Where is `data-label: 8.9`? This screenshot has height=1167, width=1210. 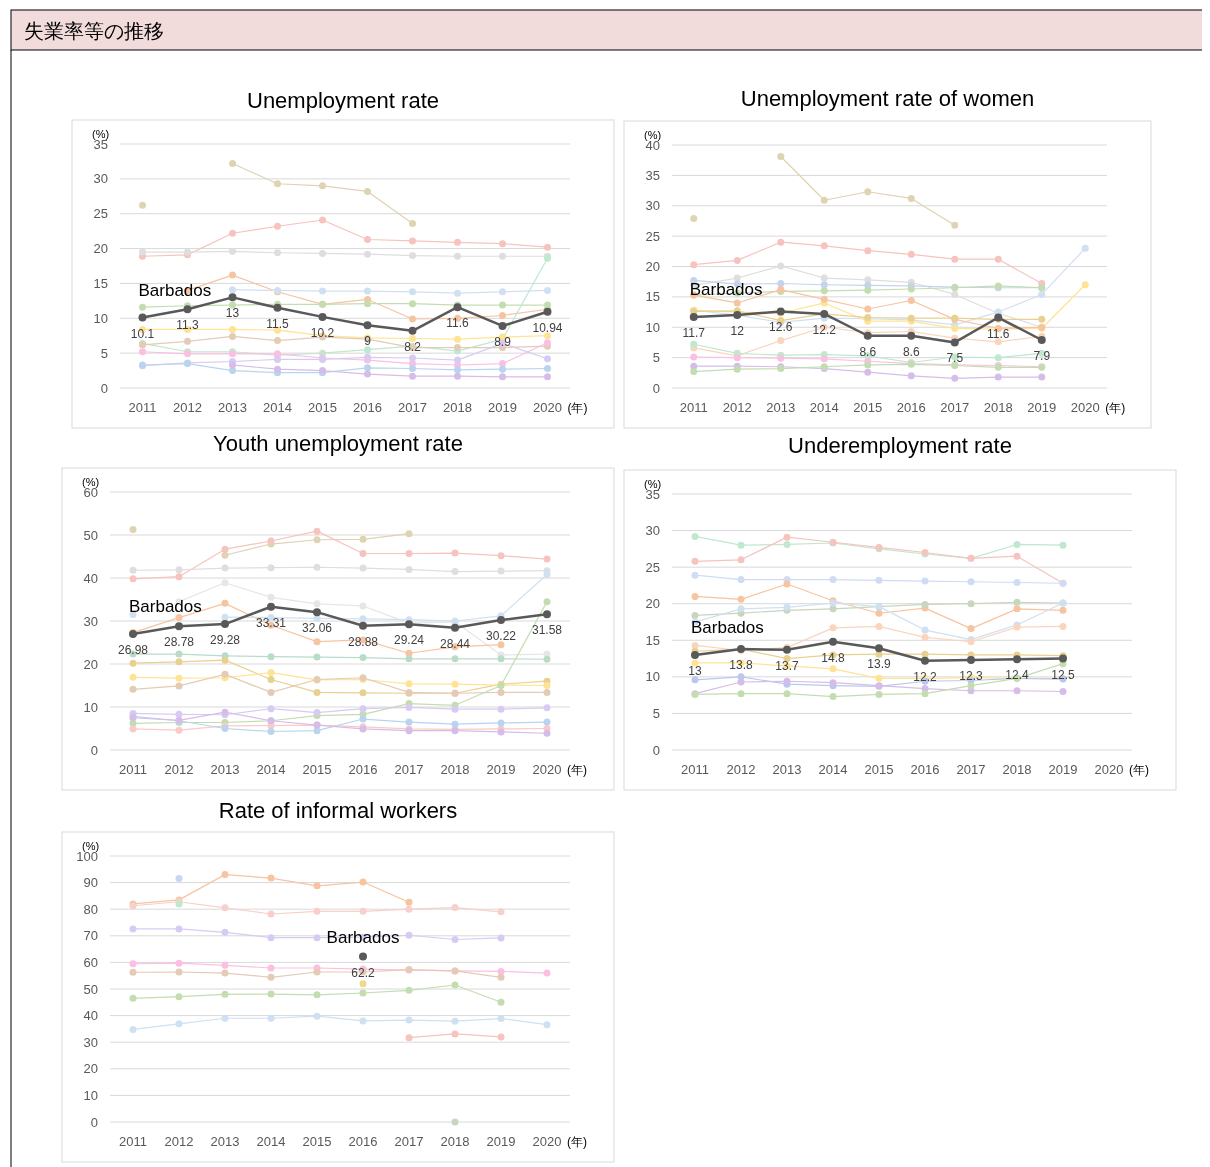
data-label: 8.9 is located at coordinates (503, 341).